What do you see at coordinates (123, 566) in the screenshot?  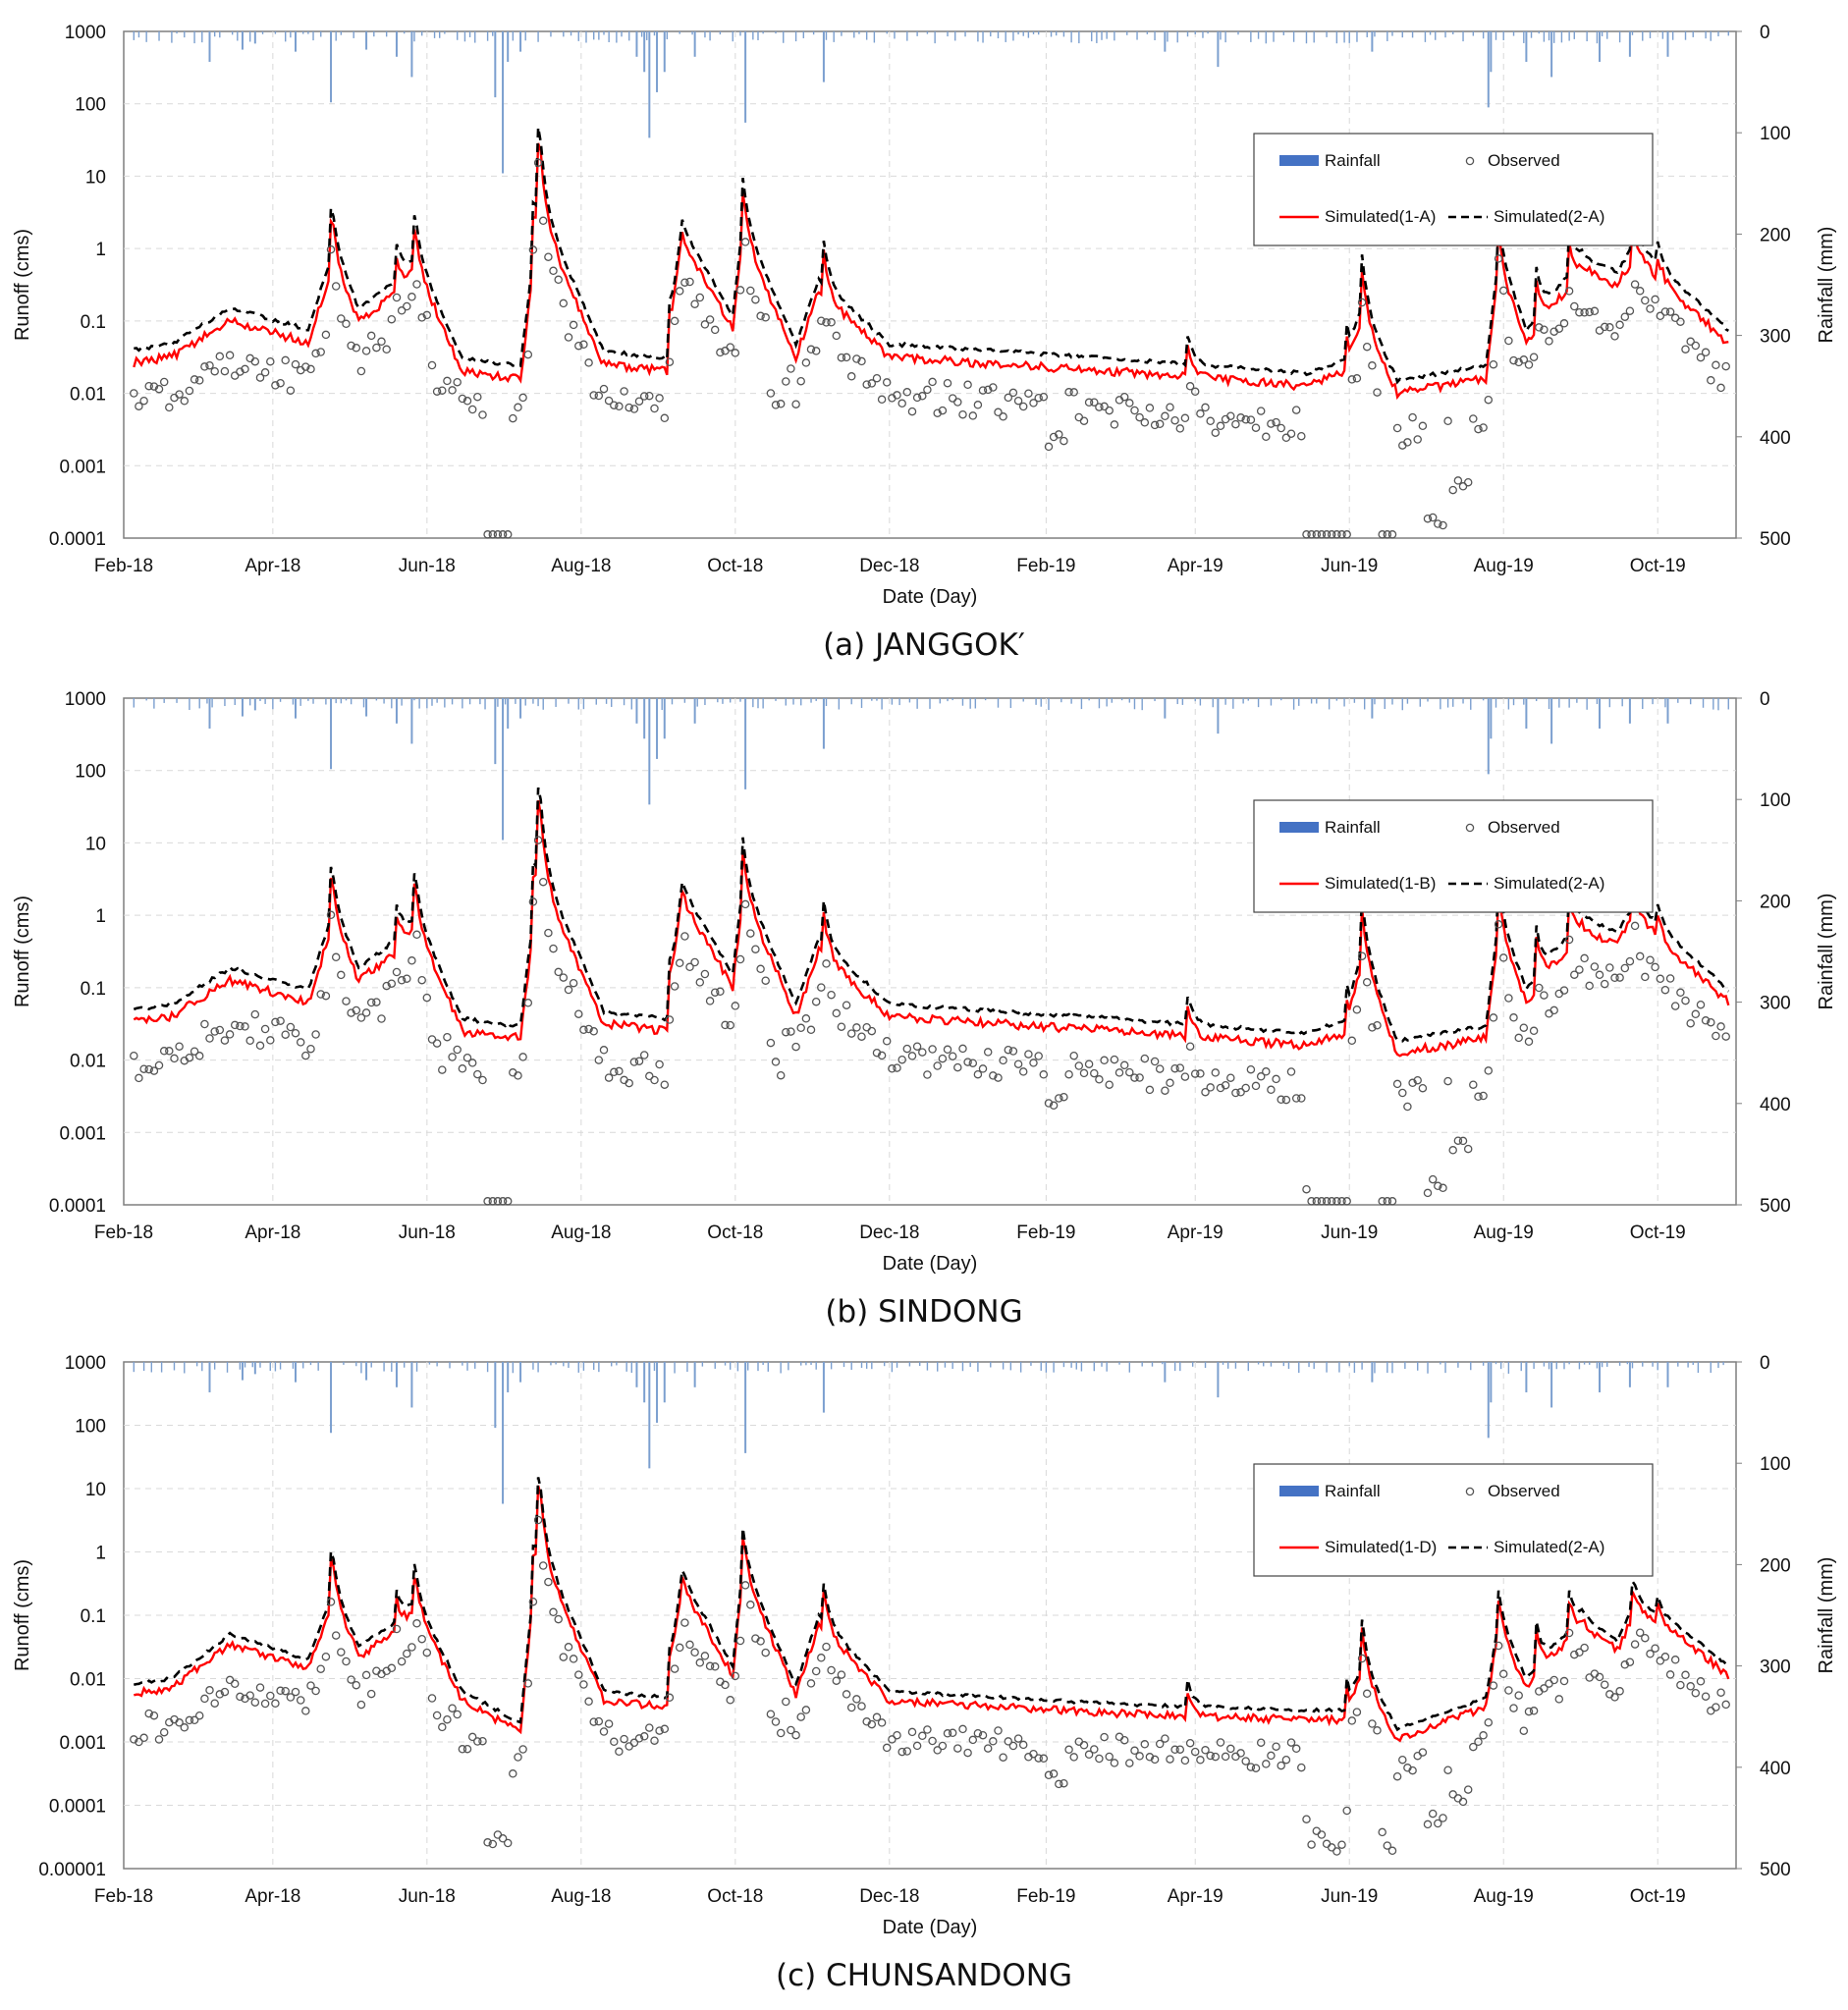 I see `x-tick-label: Feb-18` at bounding box center [123, 566].